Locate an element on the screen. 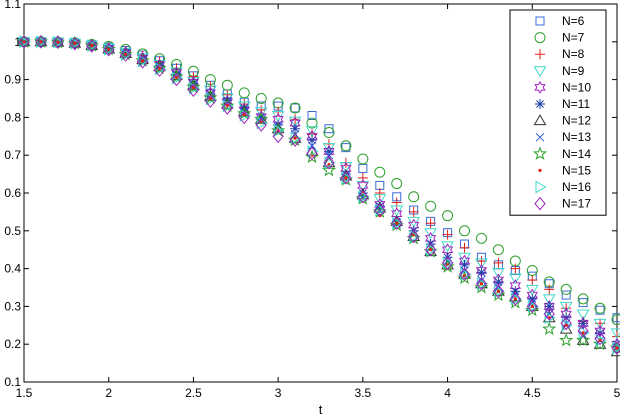  x-tick: 3 is located at coordinates (278, 202).